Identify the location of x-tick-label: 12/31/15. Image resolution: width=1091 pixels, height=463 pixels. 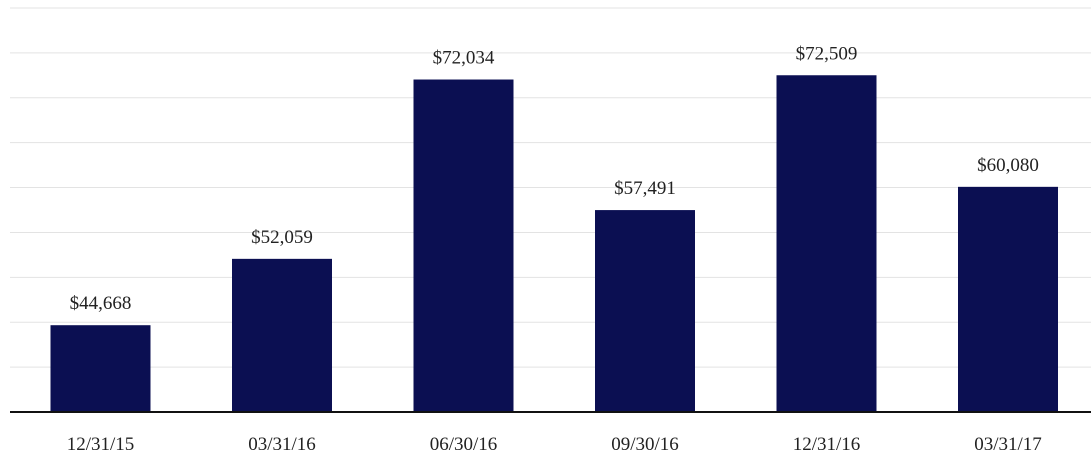
(101, 444).